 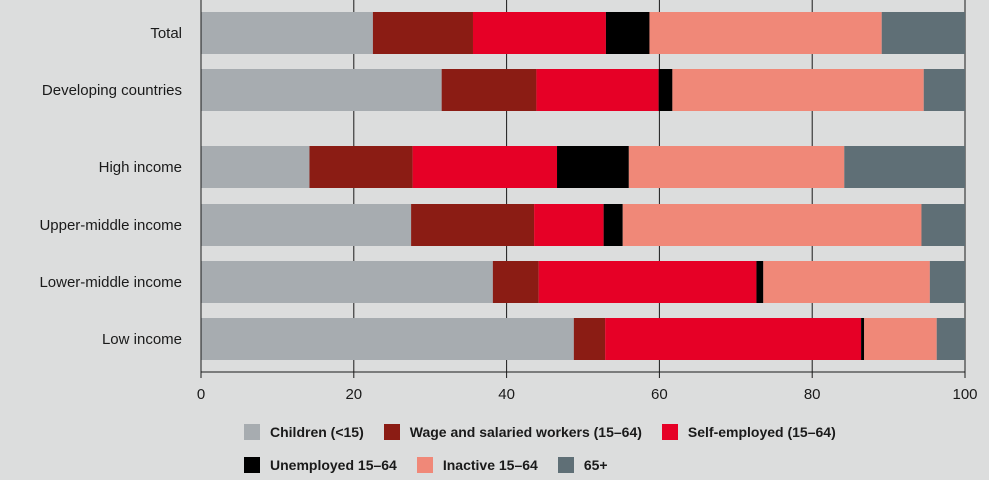 I want to click on legend-item-wage-workers: Wage and salaried workers (15–64), so click(x=512, y=432).